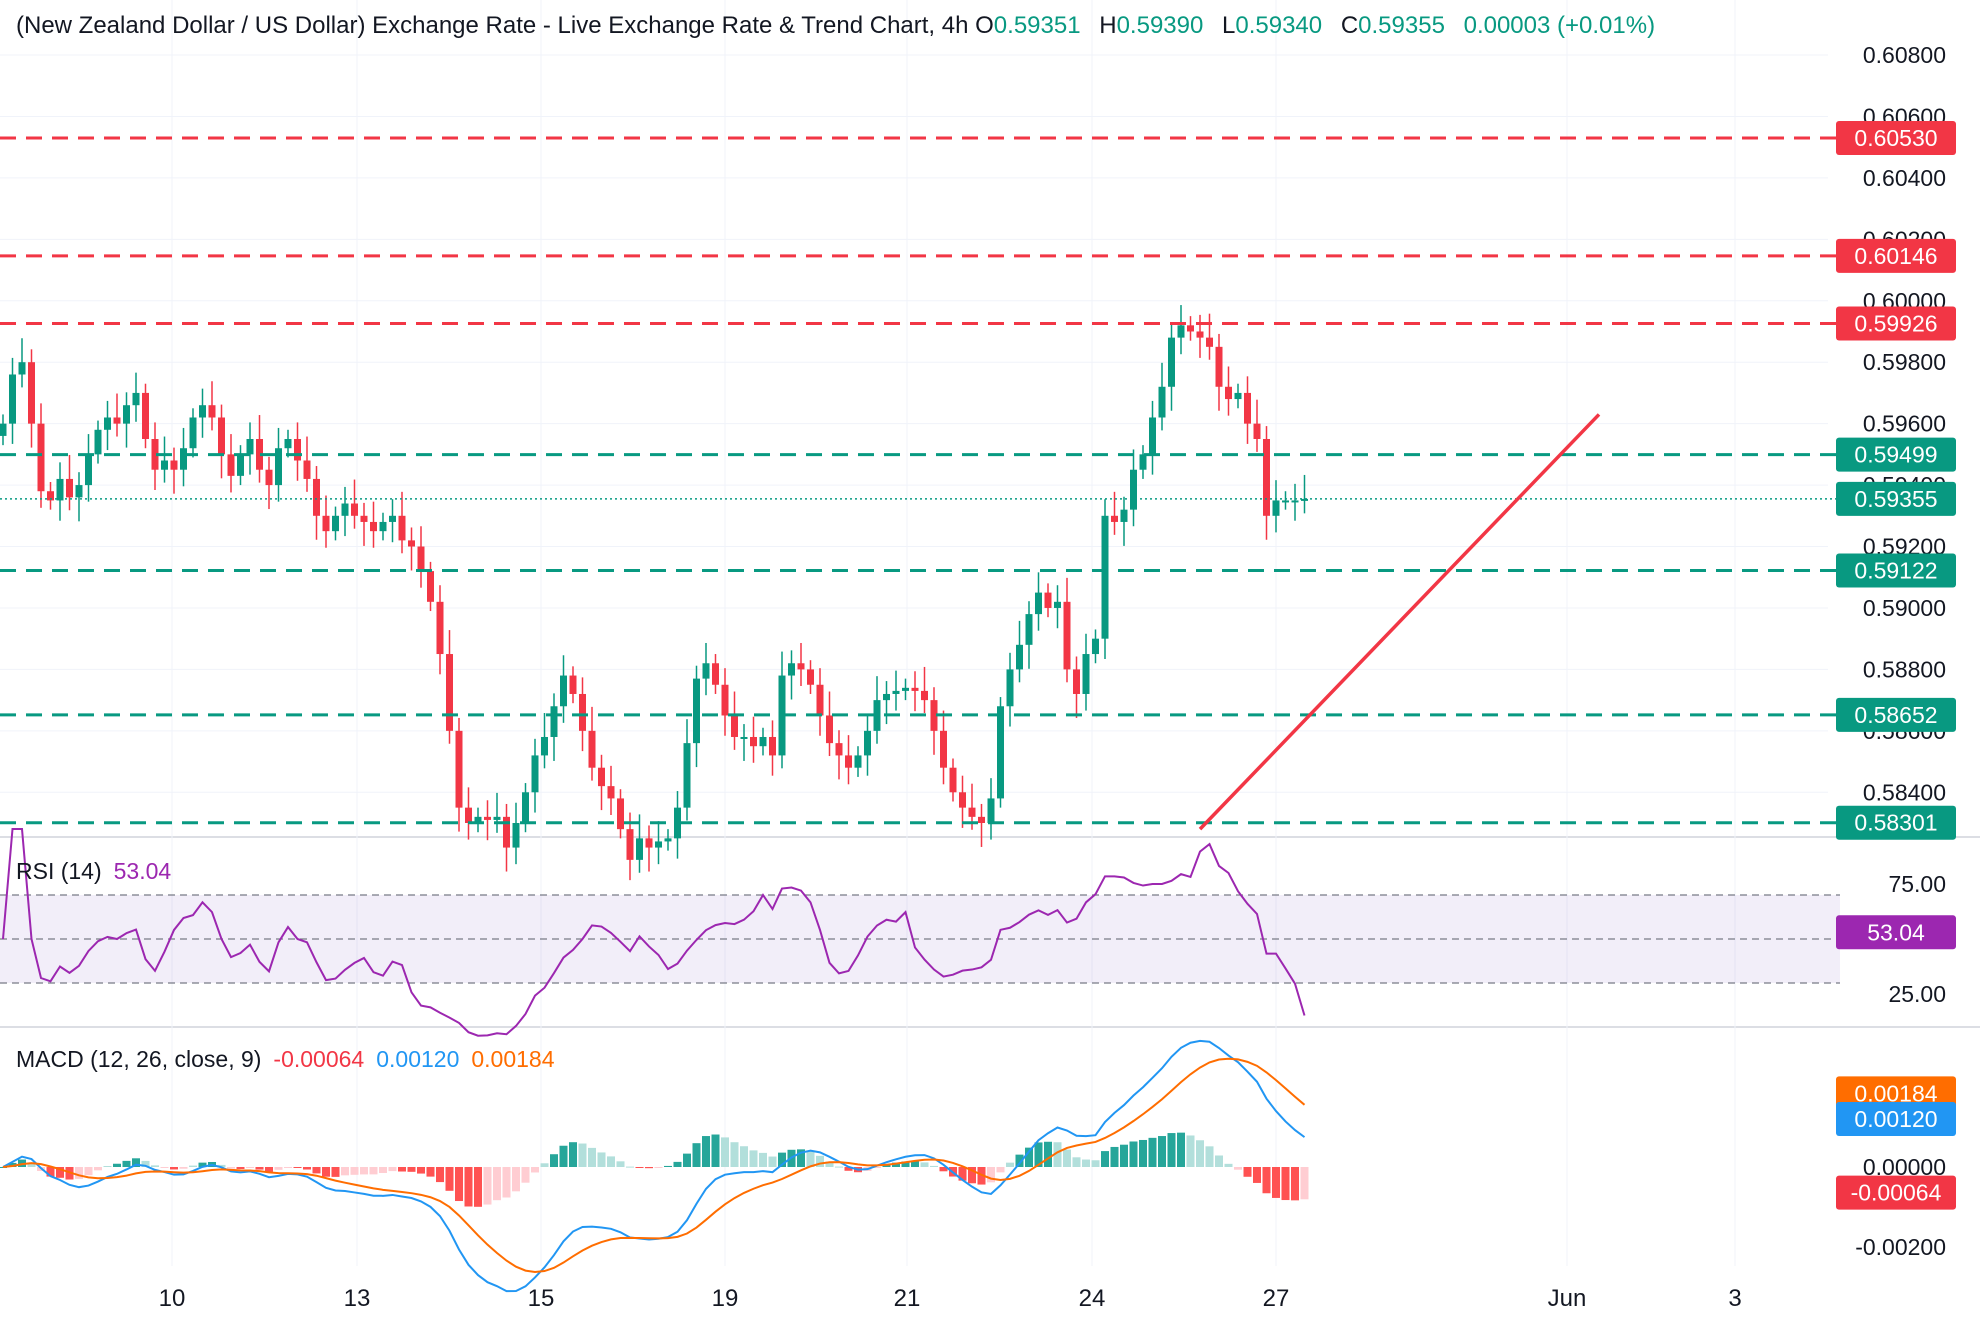 Image resolution: width=1980 pixels, height=1344 pixels. What do you see at coordinates (1904, 178) in the screenshot?
I see `price-tick-label: 0.60400` at bounding box center [1904, 178].